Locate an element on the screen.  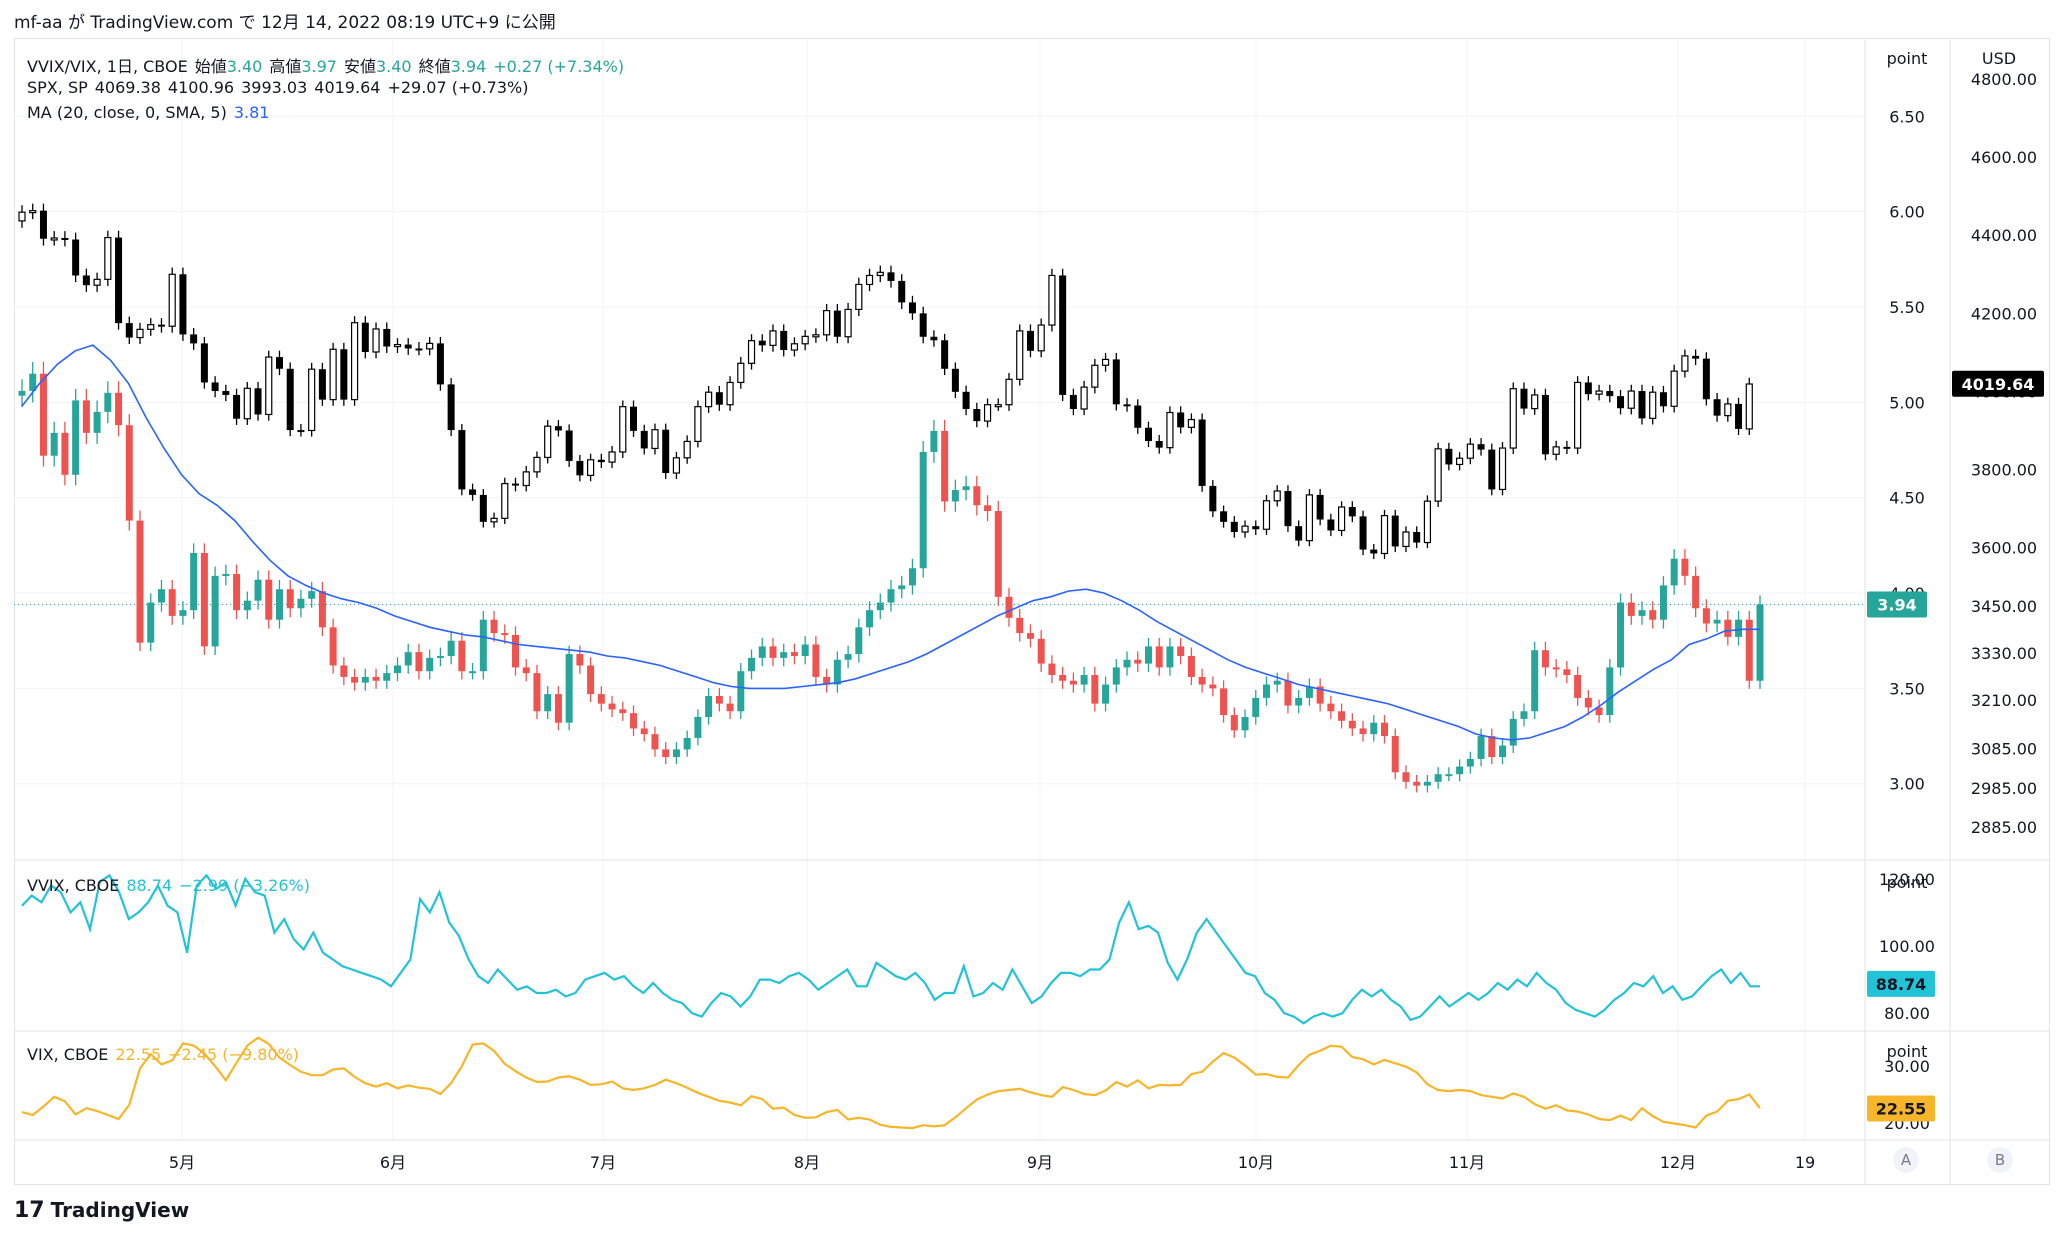
time-axis: 5月 6月 7月 8月 9月 10月 11月 12月 19 is located at coordinates (992, 1162).